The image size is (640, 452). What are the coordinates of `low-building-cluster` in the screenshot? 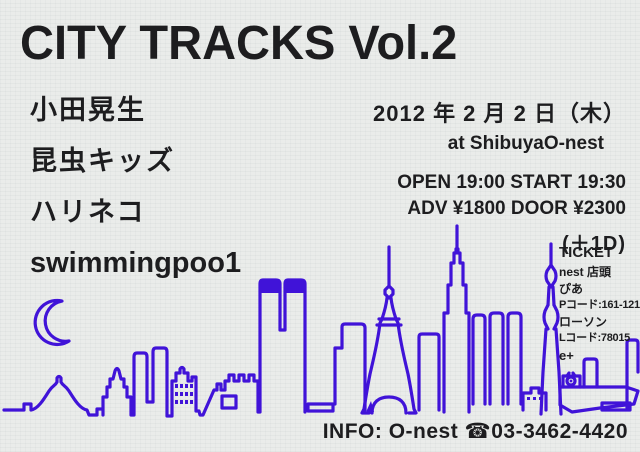 It's located at (534, 399).